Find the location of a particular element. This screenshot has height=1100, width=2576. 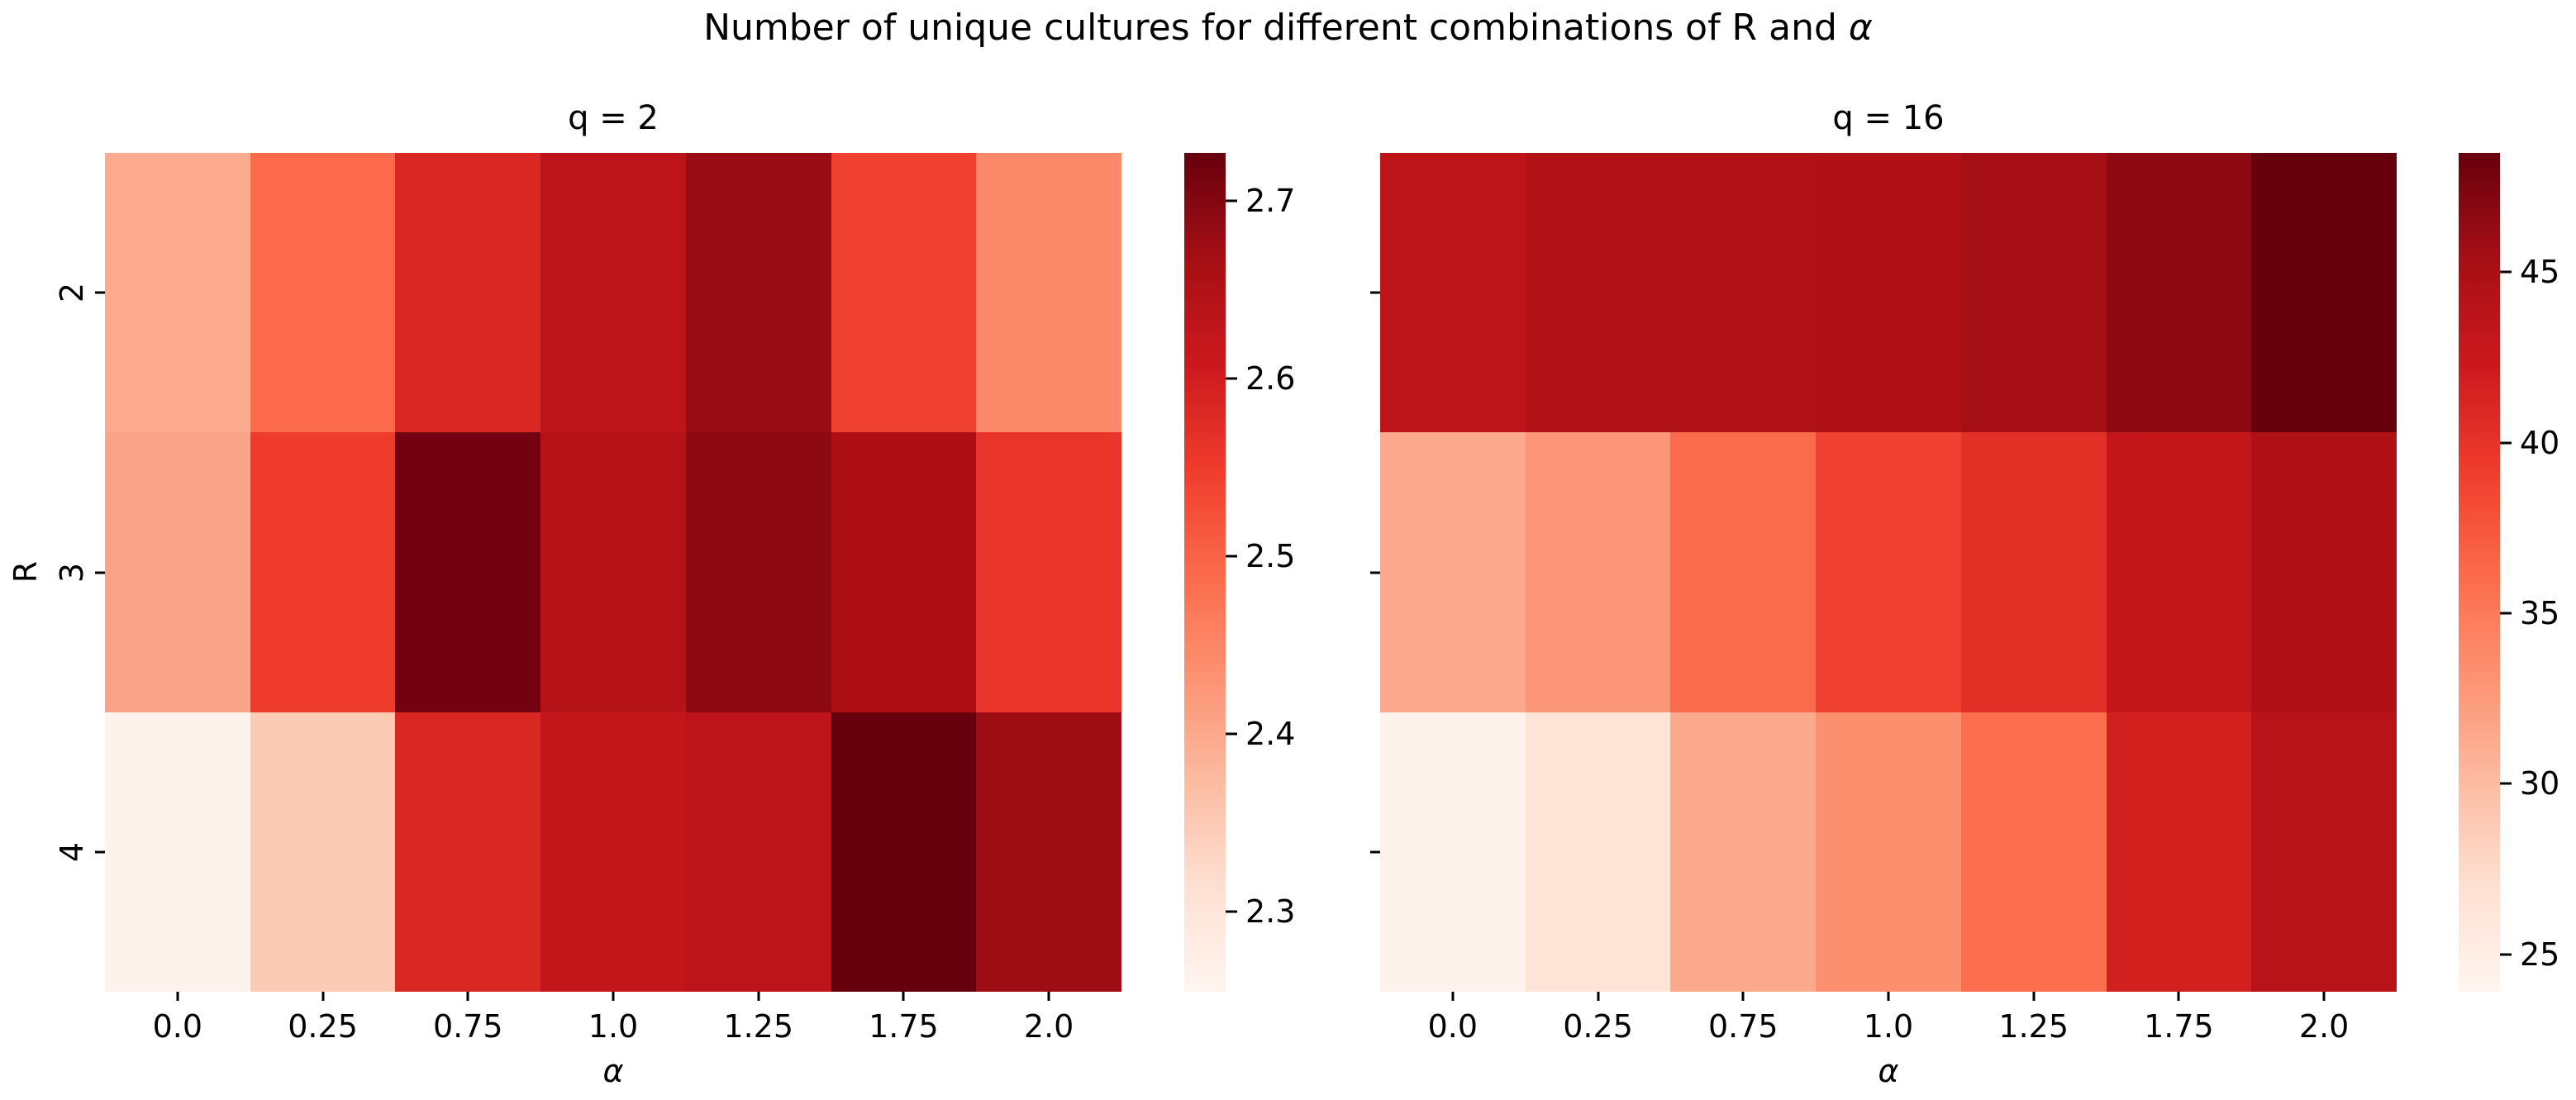

y-axis-ticks-q16 is located at coordinates (1351, 572).